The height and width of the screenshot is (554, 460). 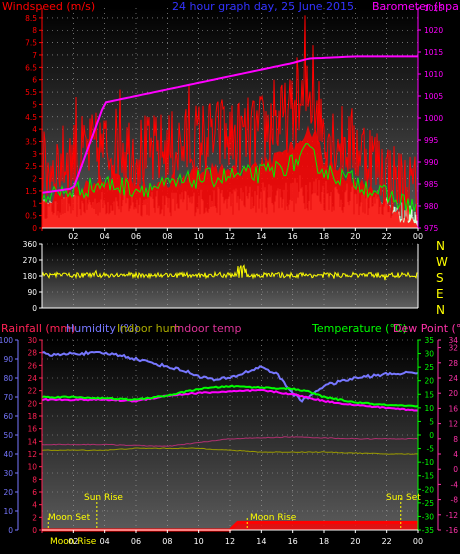 I want to click on dir-y-tick-label: 0, so click(x=34, y=308).